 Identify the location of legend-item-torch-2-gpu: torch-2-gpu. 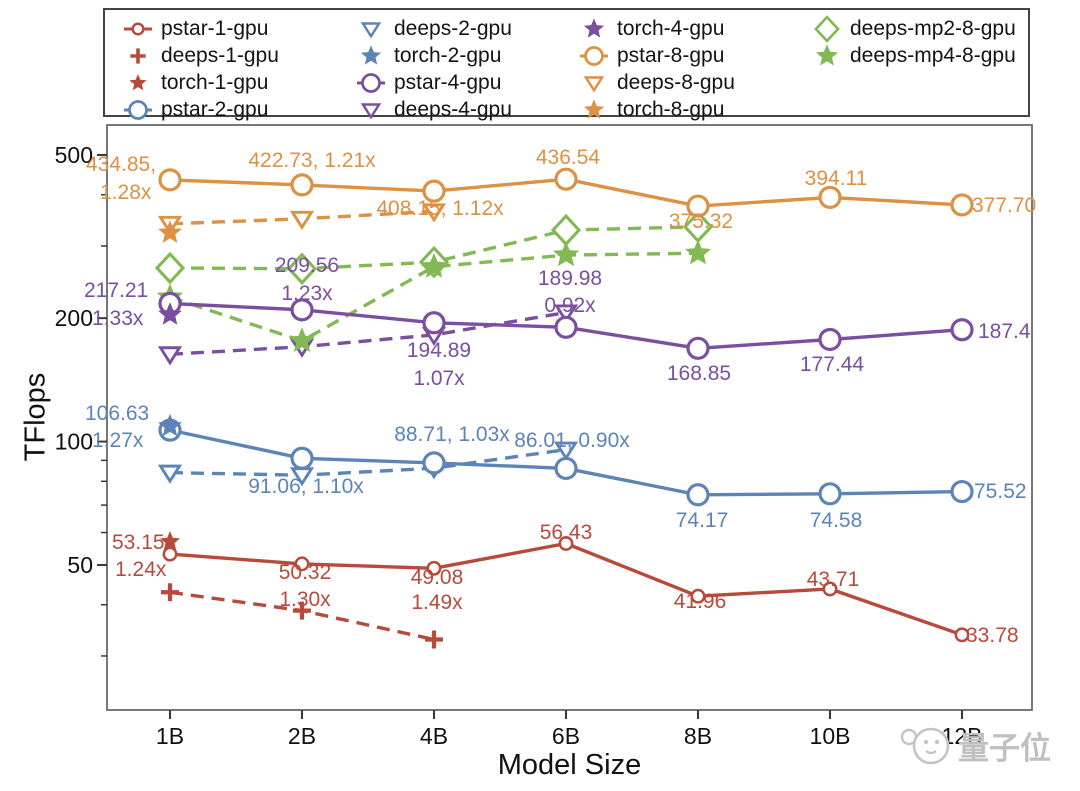
(433, 55).